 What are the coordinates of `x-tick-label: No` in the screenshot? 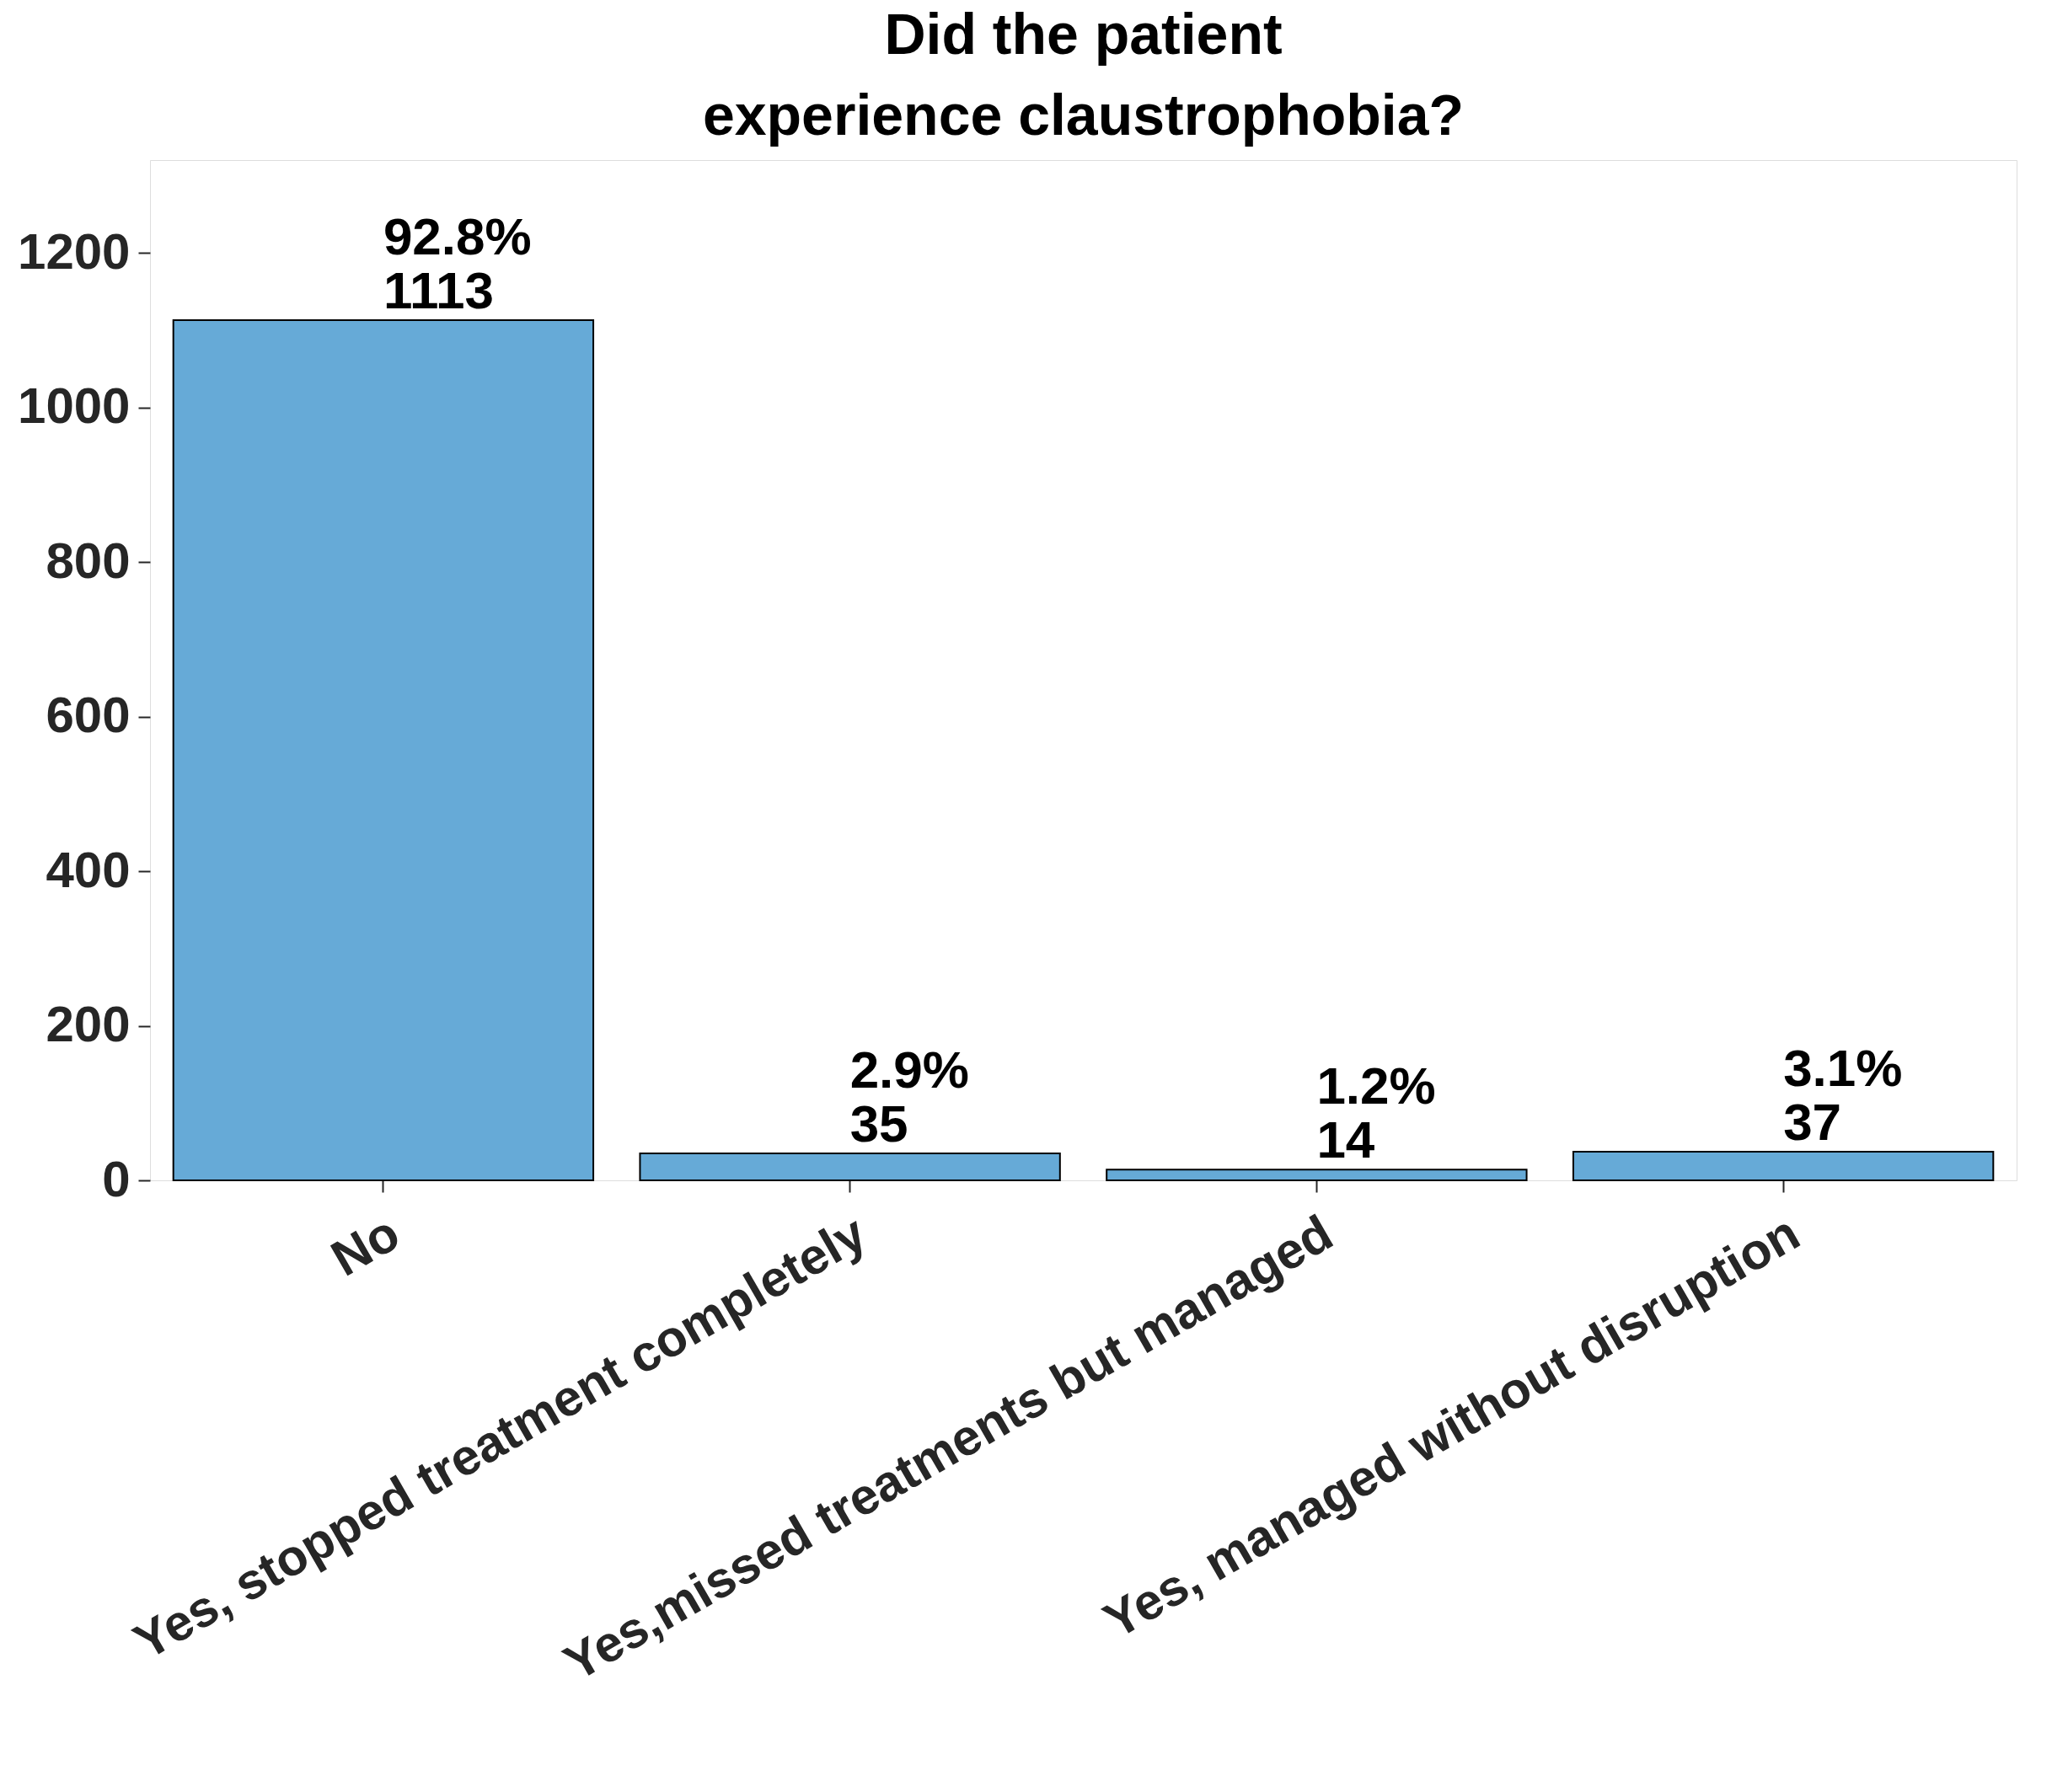 It's located at (365, 1245).